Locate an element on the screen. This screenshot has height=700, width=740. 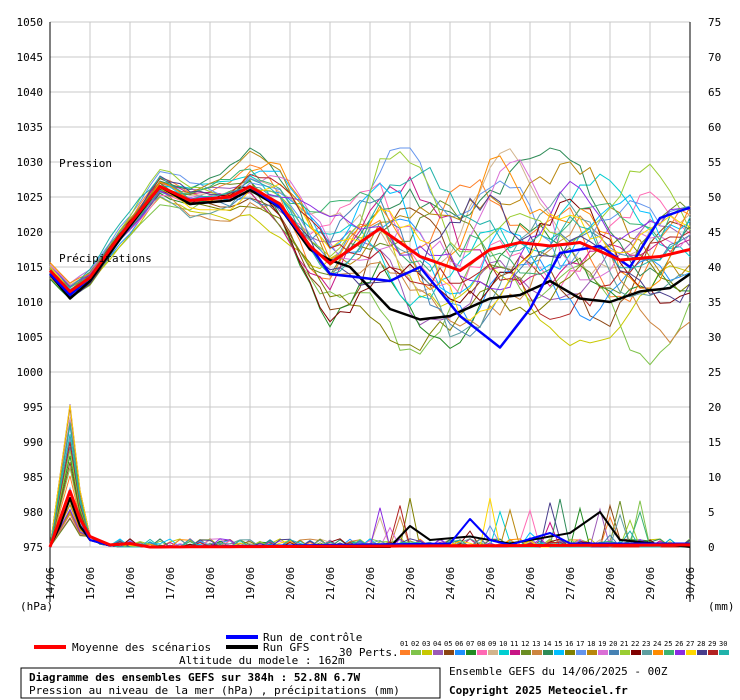
altitude-label: Altitude du modele : 162m is located at coordinates (262, 660).